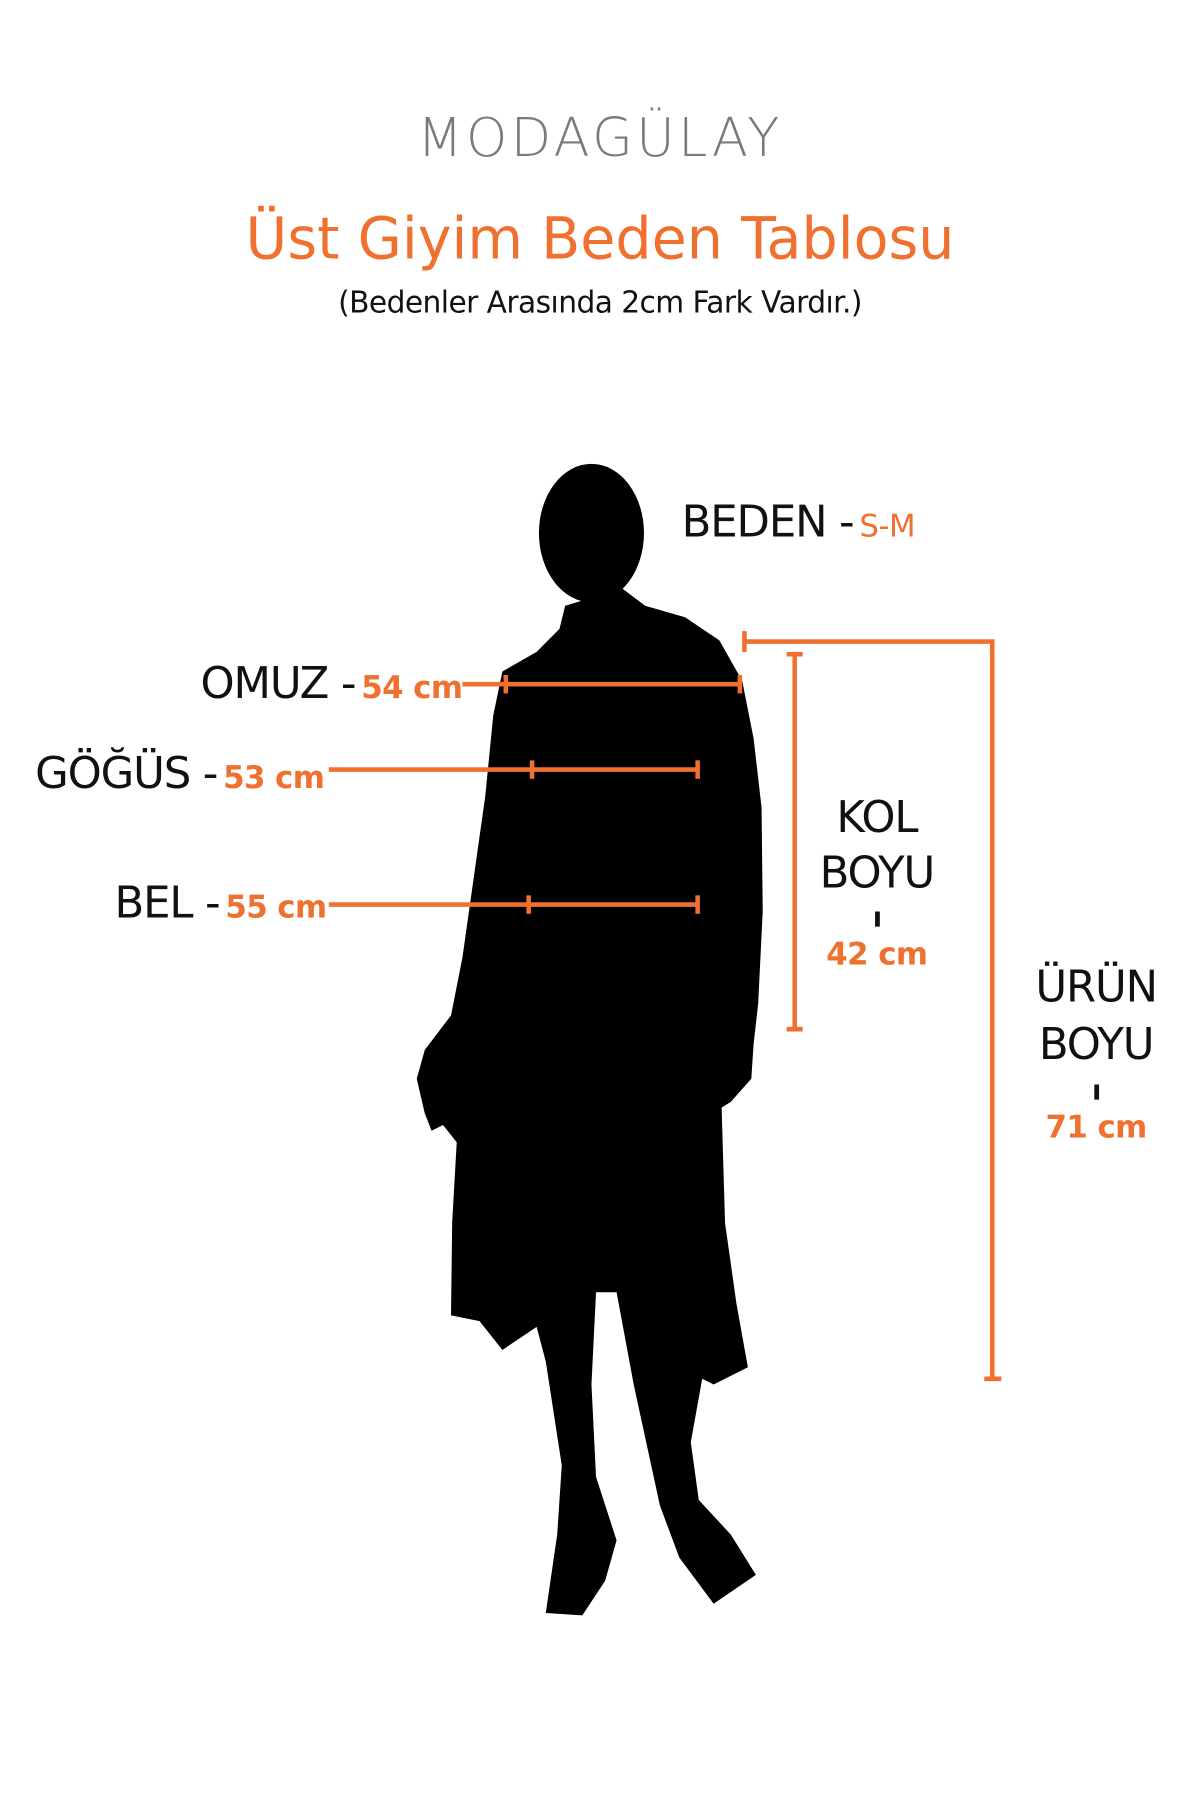  What do you see at coordinates (877, 954) in the screenshot?
I see `sleeve-value: 42 cm` at bounding box center [877, 954].